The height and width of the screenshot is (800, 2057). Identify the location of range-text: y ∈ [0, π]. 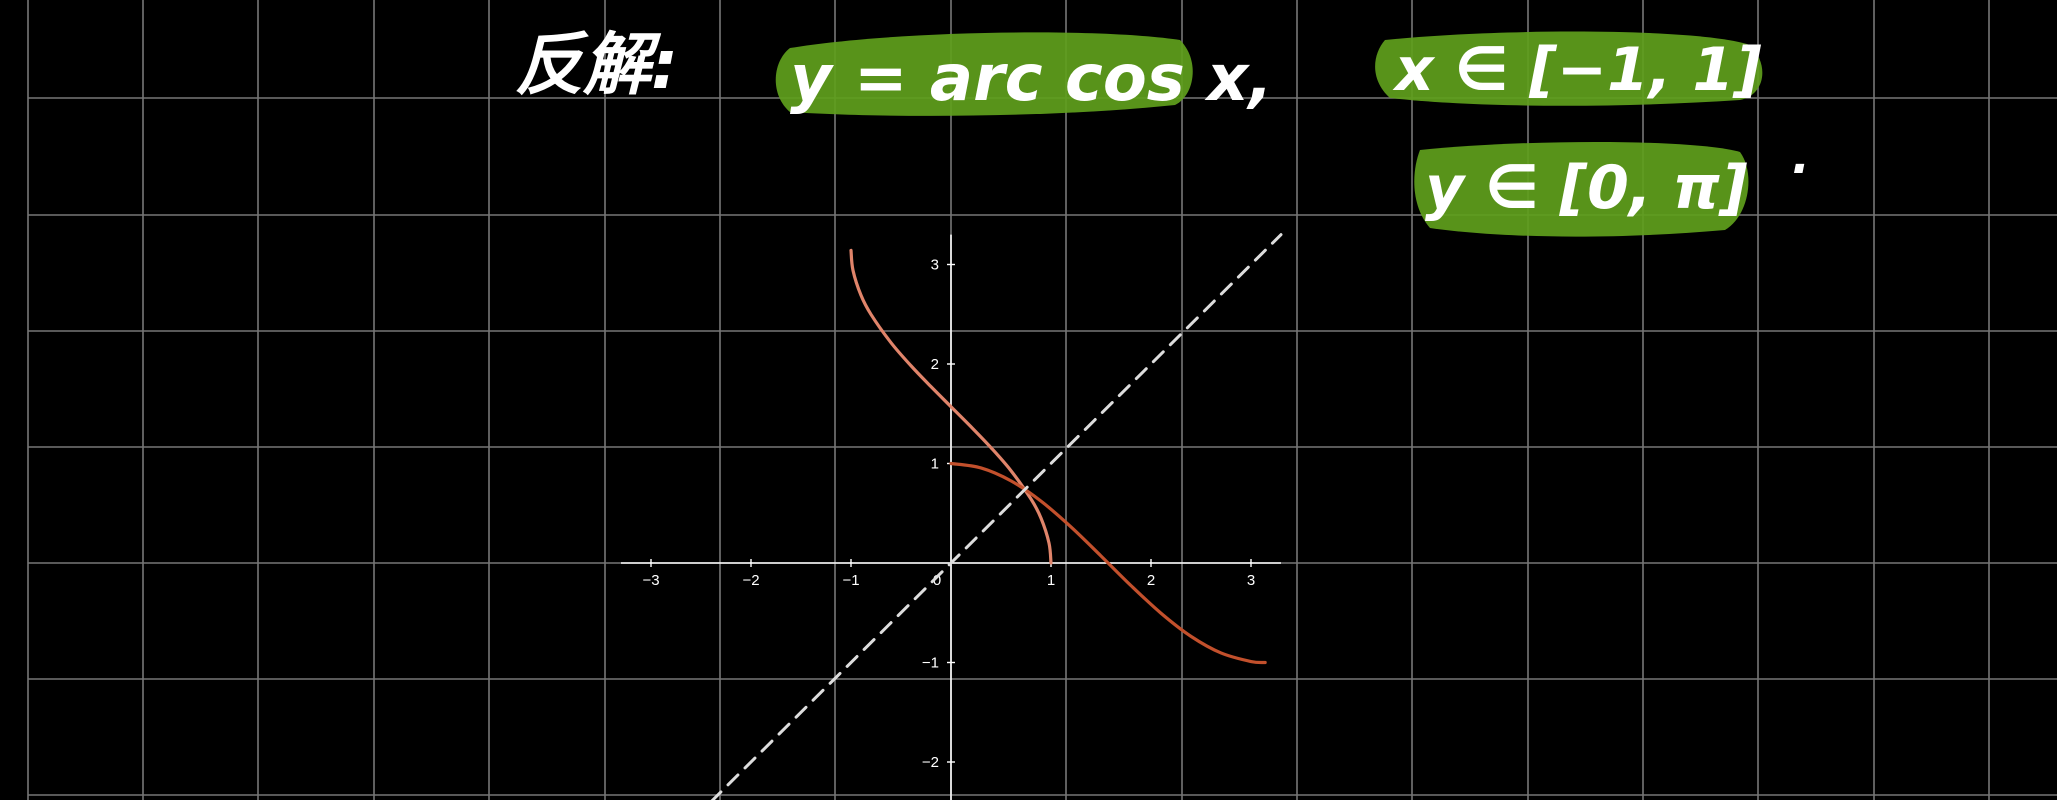
(1586, 188).